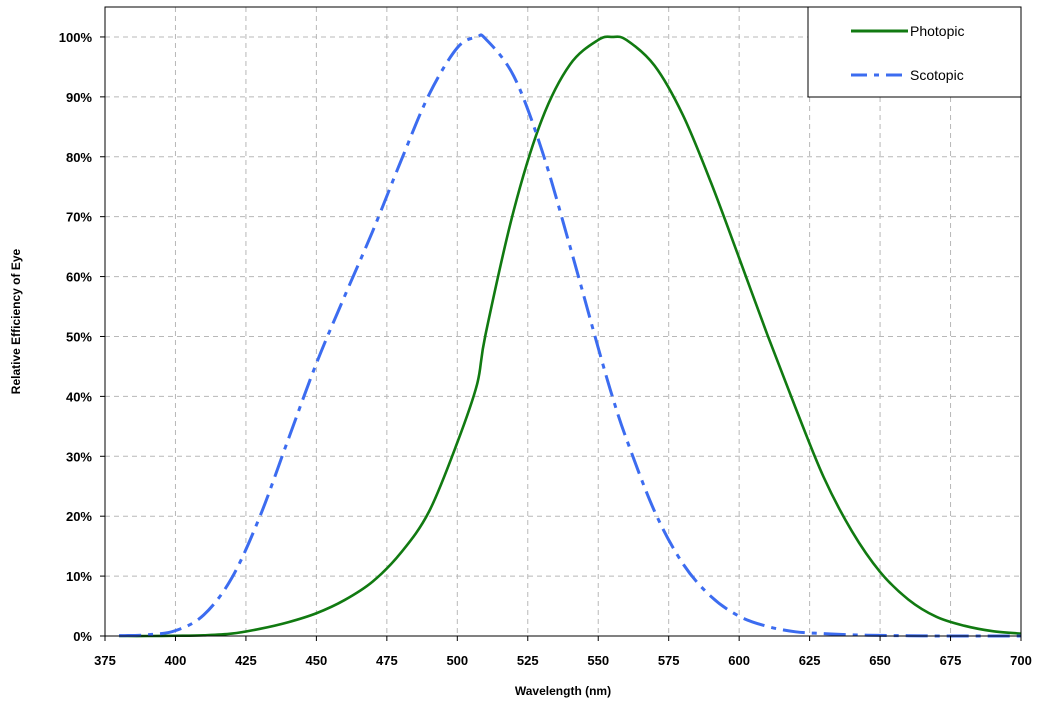  I want to click on x-tick-label: 625, so click(810, 660).